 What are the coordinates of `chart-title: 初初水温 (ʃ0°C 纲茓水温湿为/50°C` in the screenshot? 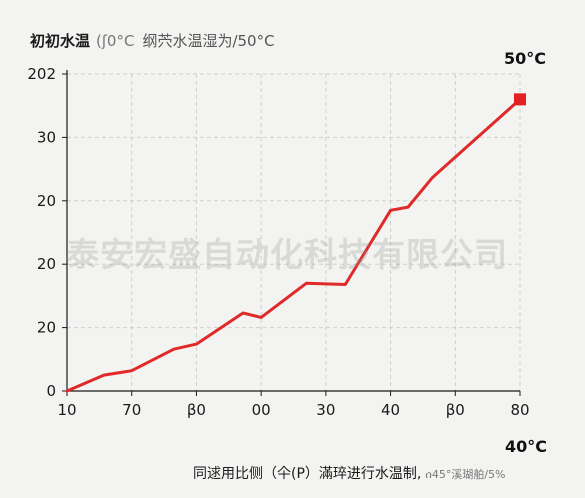 It's located at (152, 40).